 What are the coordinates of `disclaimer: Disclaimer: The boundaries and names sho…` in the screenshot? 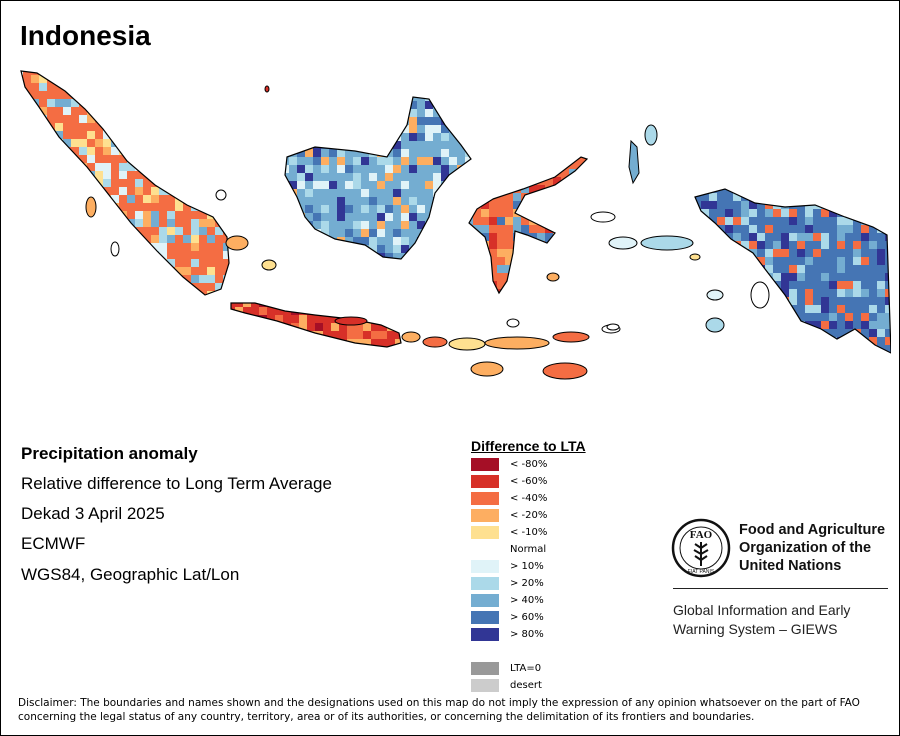 It's located at (439, 710).